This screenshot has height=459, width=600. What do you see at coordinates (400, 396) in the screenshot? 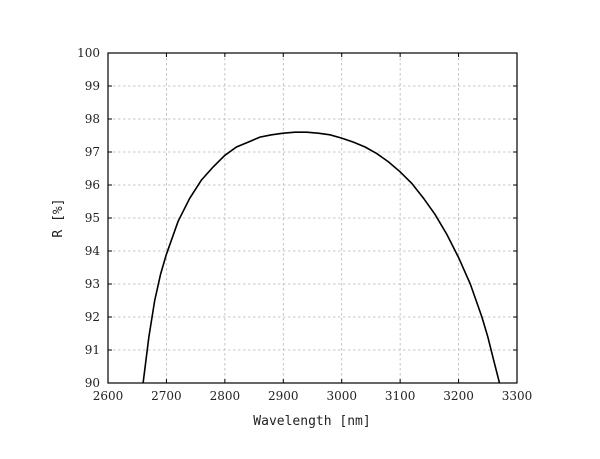
I see `x-tick-label: 3100` at bounding box center [400, 396].